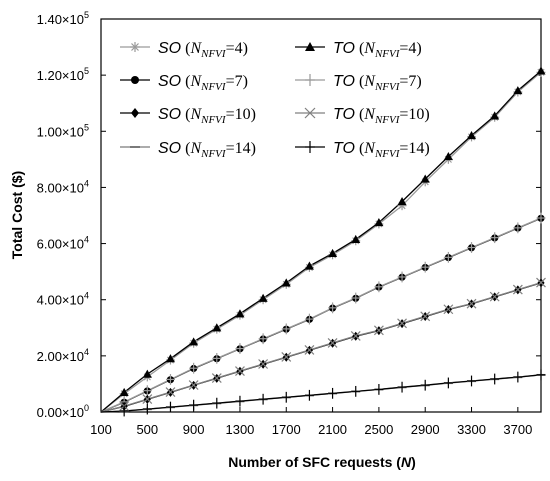 This screenshot has height=481, width=550. I want to click on legend-entry: TO (NNFVI=7), so click(377, 83).